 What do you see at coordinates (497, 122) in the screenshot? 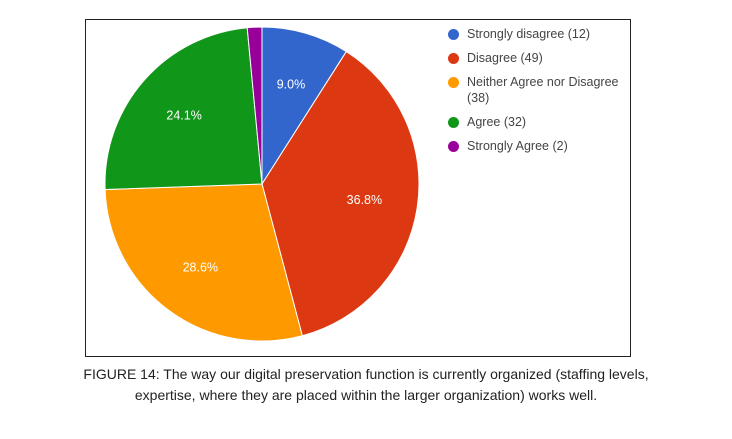
I see `legend-label: Agree (32)` at bounding box center [497, 122].